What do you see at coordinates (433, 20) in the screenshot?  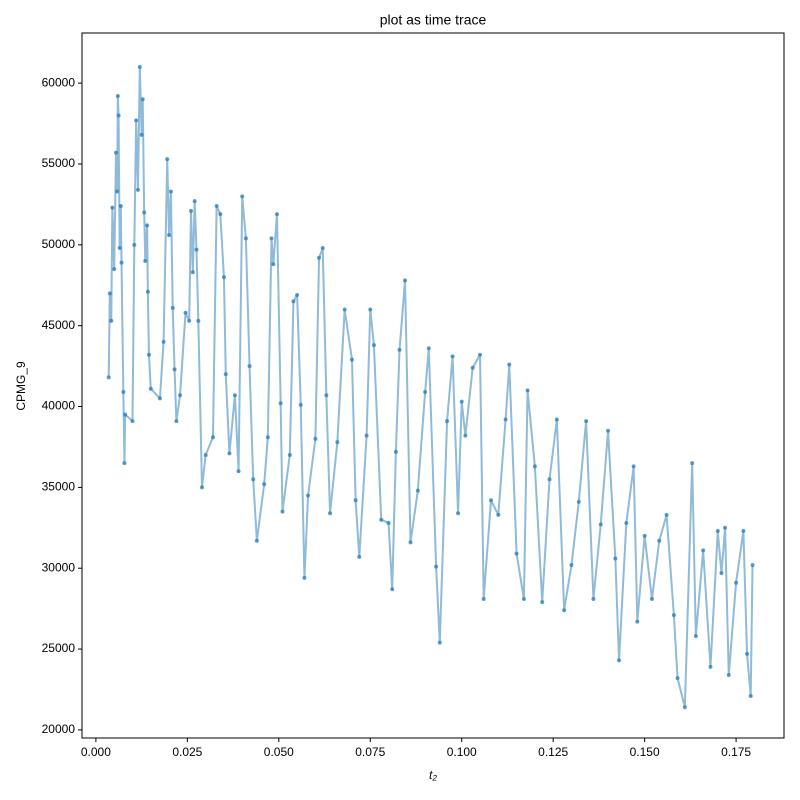 I see `chart-title: plot as time trace` at bounding box center [433, 20].